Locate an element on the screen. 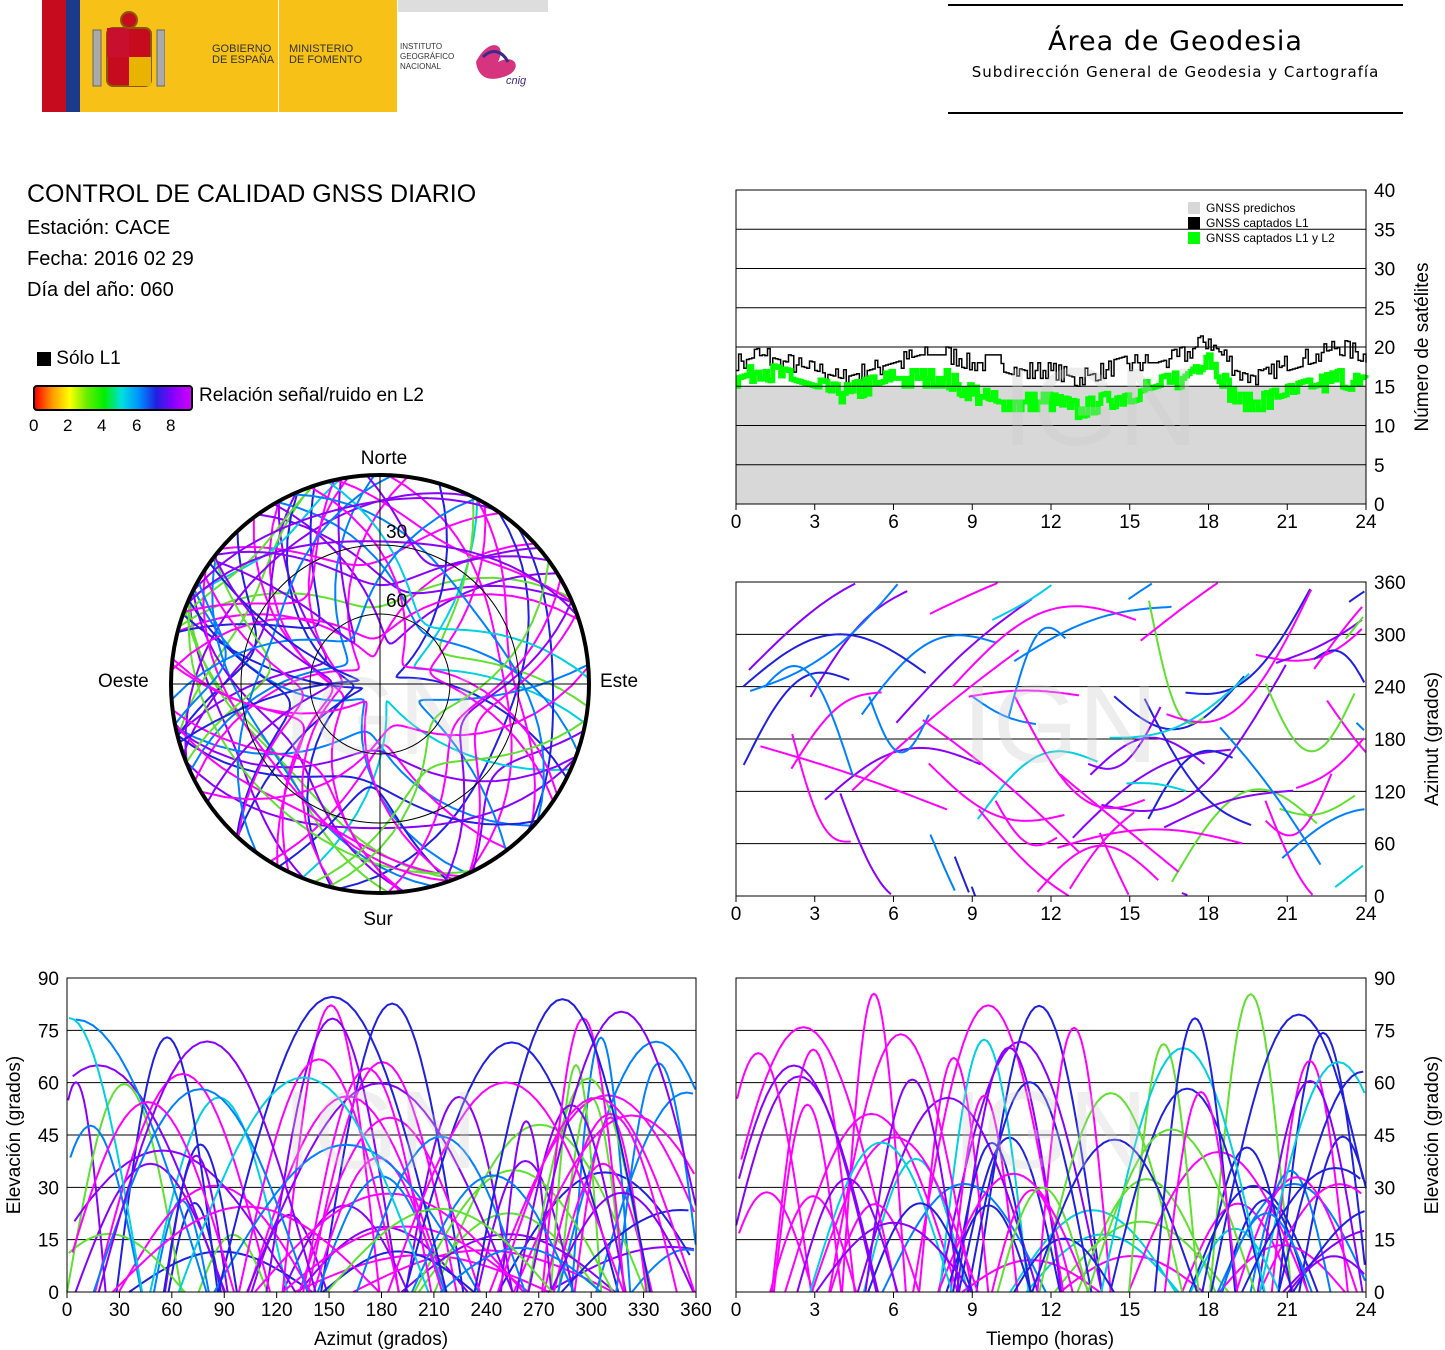  x-tick-label: 240 is located at coordinates (486, 1310).